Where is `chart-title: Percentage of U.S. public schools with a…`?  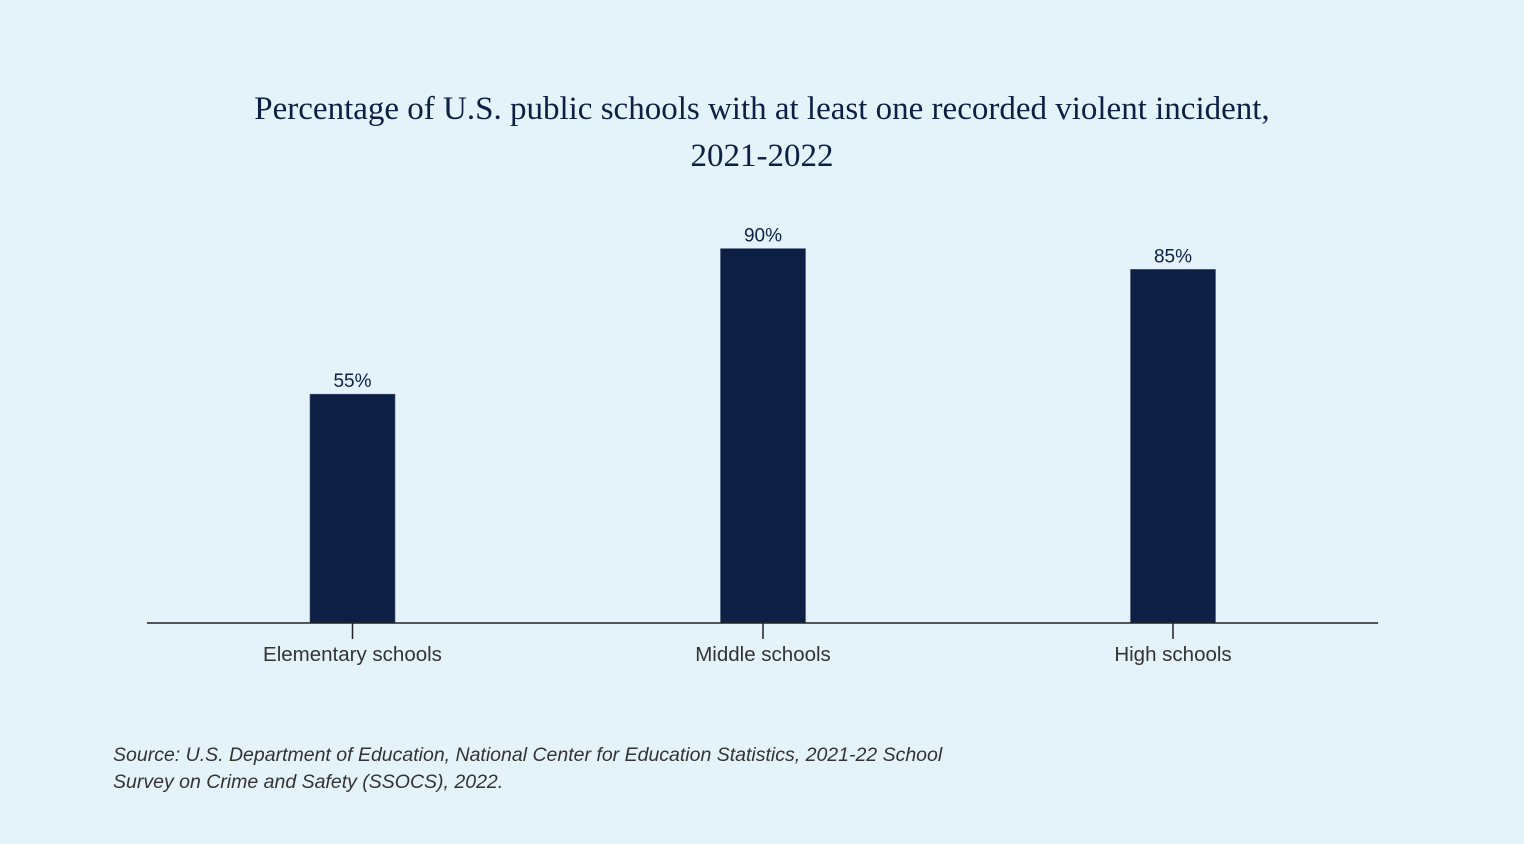
chart-title: Percentage of U.S. public schools with a… is located at coordinates (762, 133).